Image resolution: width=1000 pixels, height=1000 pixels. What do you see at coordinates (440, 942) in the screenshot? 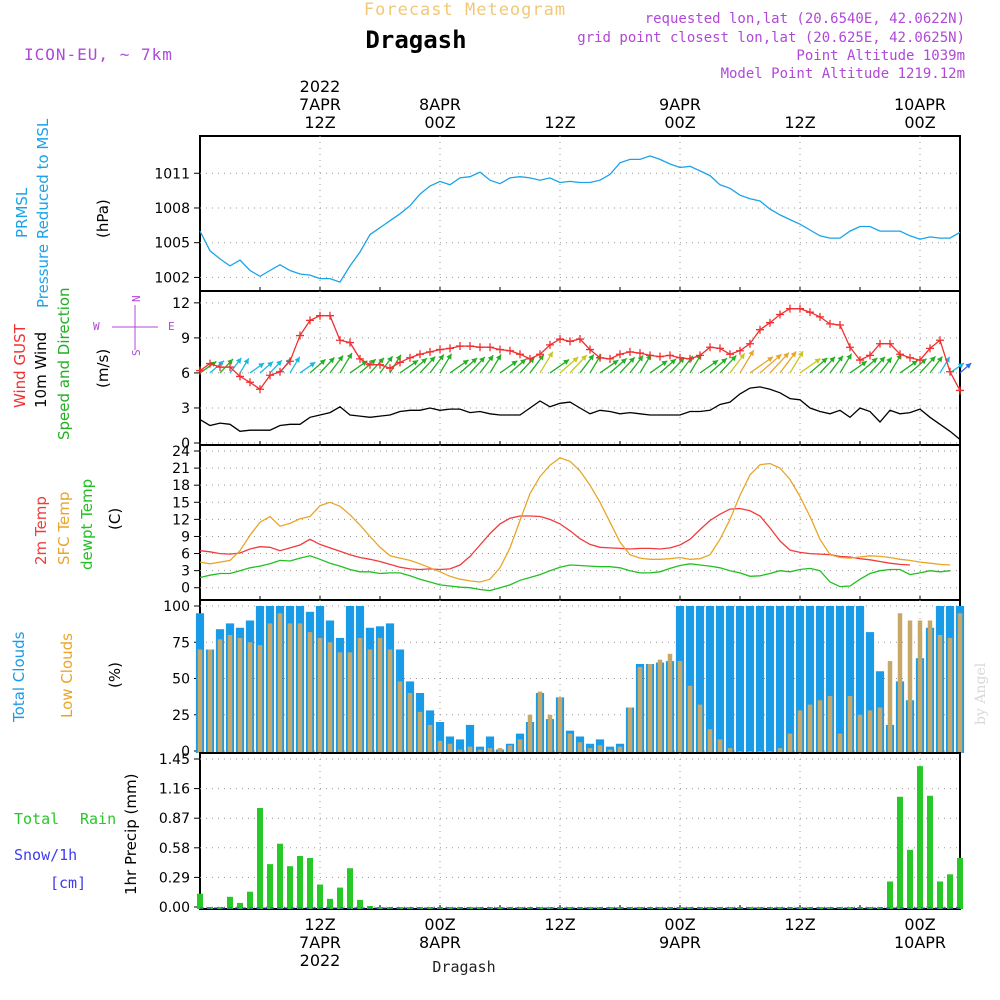
I see `bottom-time-label: 8APR` at bounding box center [440, 942].